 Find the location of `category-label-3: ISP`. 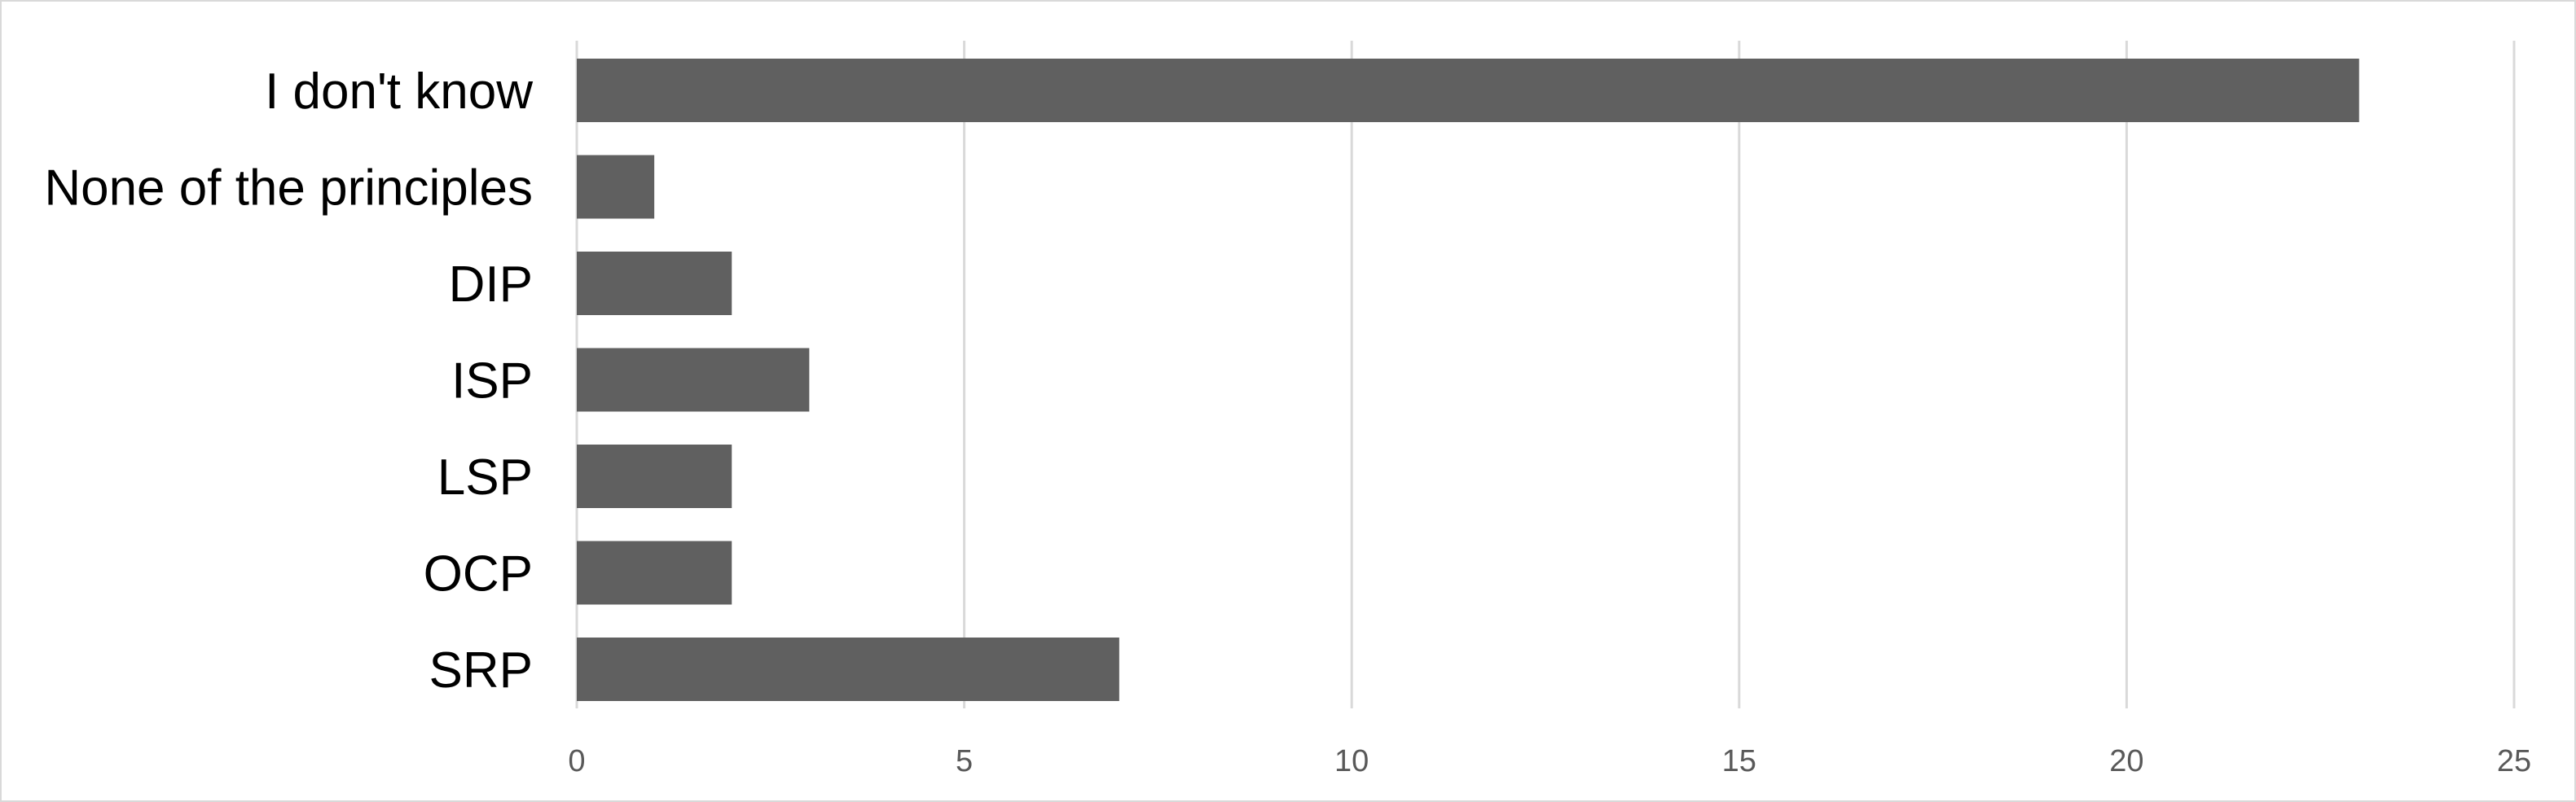

category-label-3: ISP is located at coordinates (492, 381).